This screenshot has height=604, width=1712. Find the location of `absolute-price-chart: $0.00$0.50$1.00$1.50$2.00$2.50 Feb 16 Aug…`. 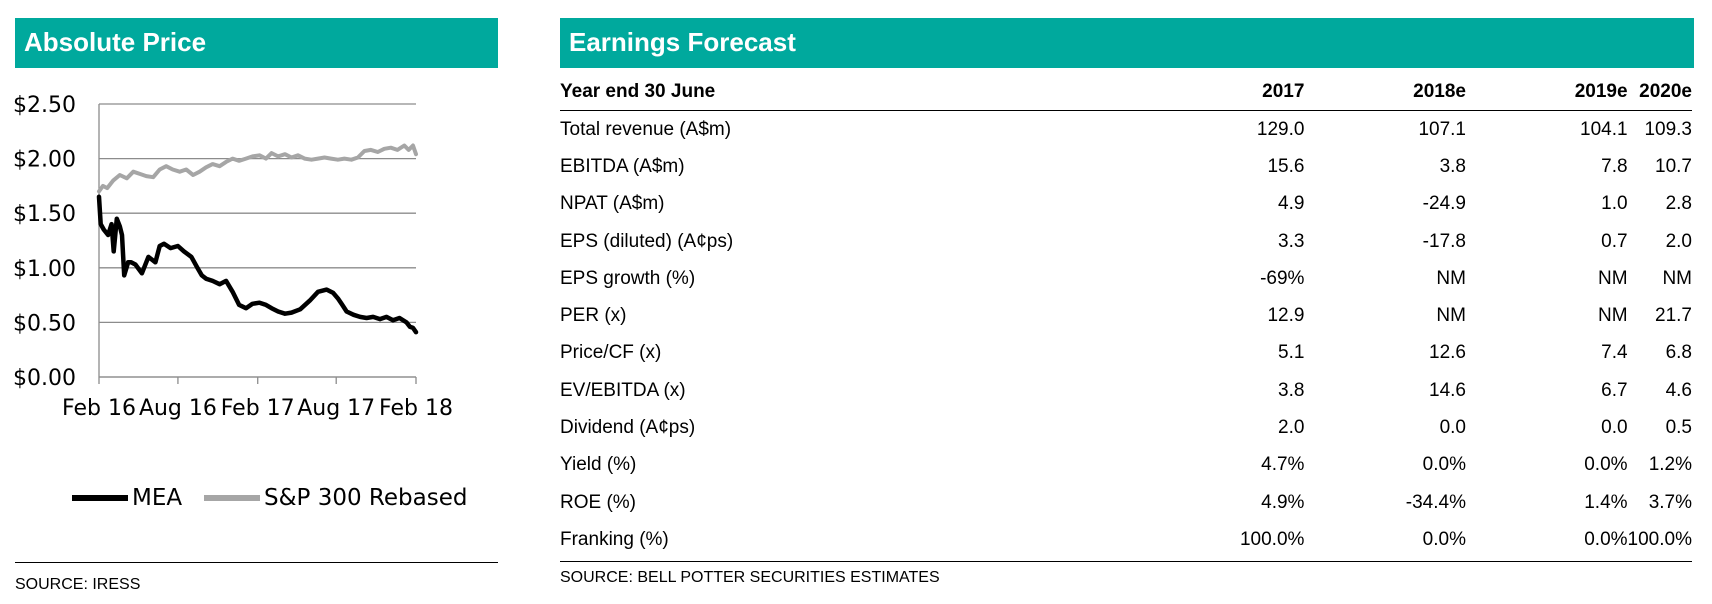

absolute-price-chart: $0.00$0.50$1.00$1.50$2.00$2.50 Feb 16 Aug… is located at coordinates (233, 257).